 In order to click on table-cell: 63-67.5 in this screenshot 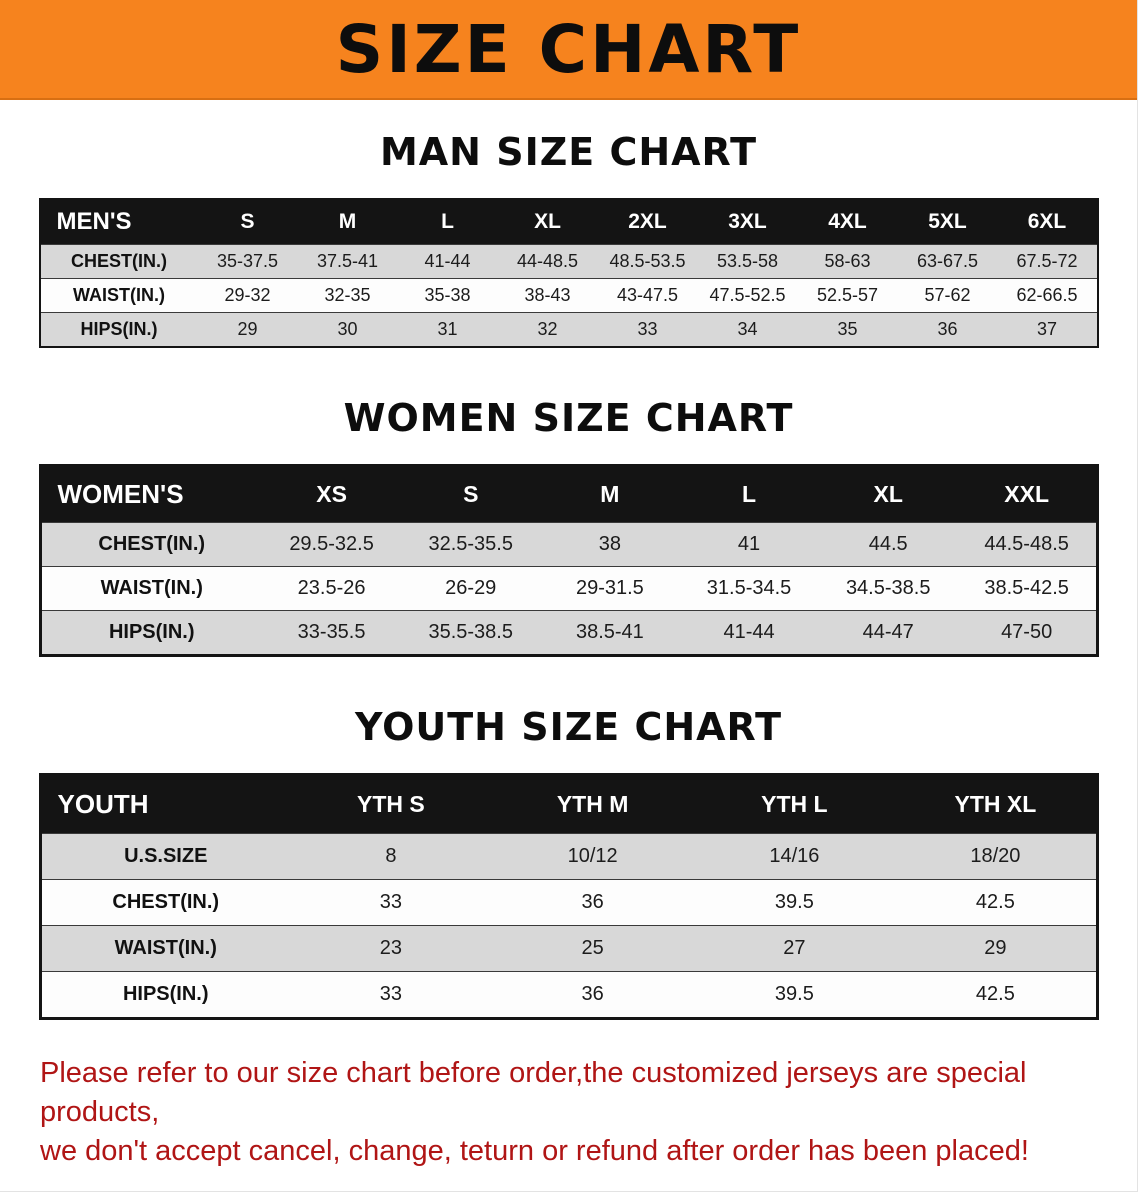, I will do `click(947, 261)`.